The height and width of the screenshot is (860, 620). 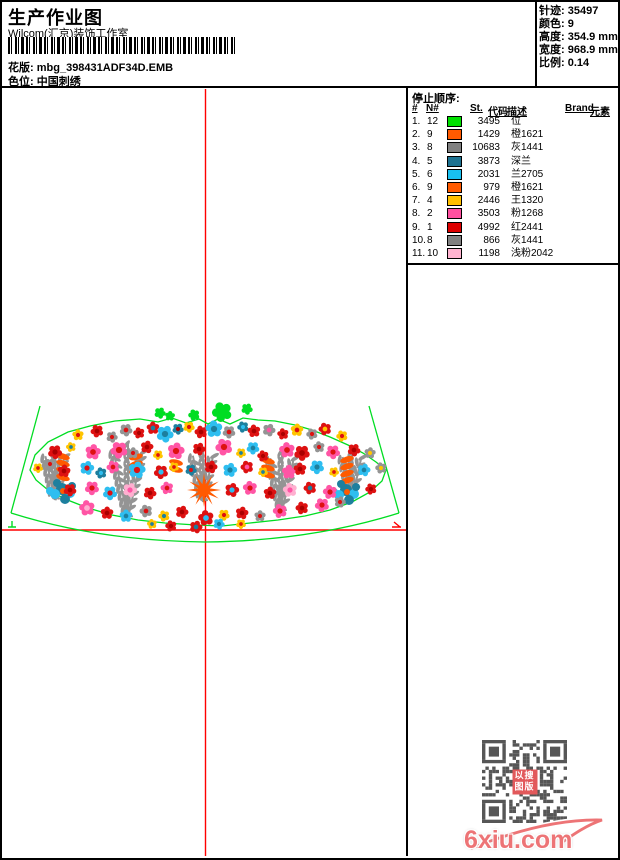 I want to click on col-needle: N#, so click(x=432, y=108).